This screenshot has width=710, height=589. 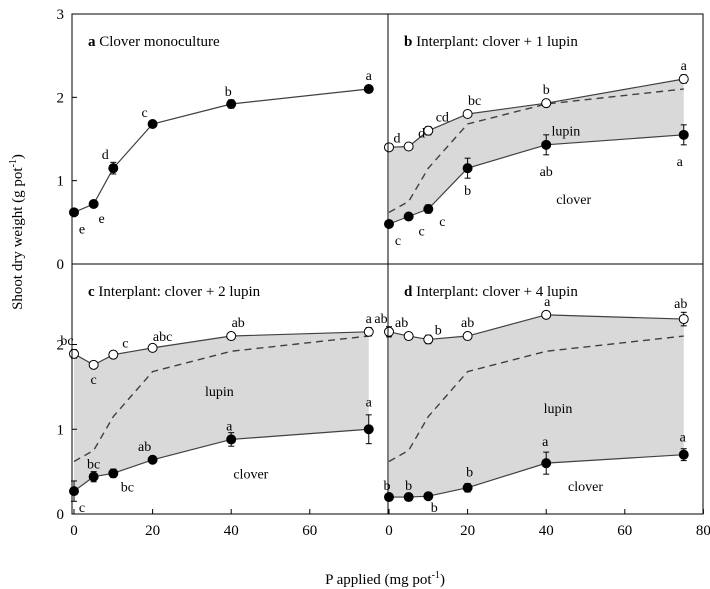 What do you see at coordinates (680, 304) in the screenshot?
I see `sig-letter-total-d-5: ab` at bounding box center [680, 304].